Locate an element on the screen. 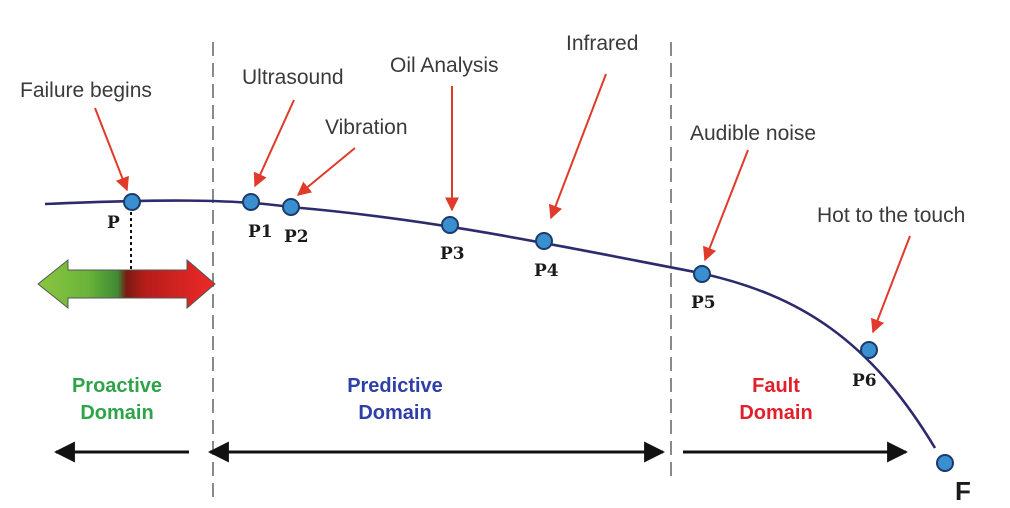 This screenshot has height=508, width=1010. point-p6 is located at coordinates (869, 350).